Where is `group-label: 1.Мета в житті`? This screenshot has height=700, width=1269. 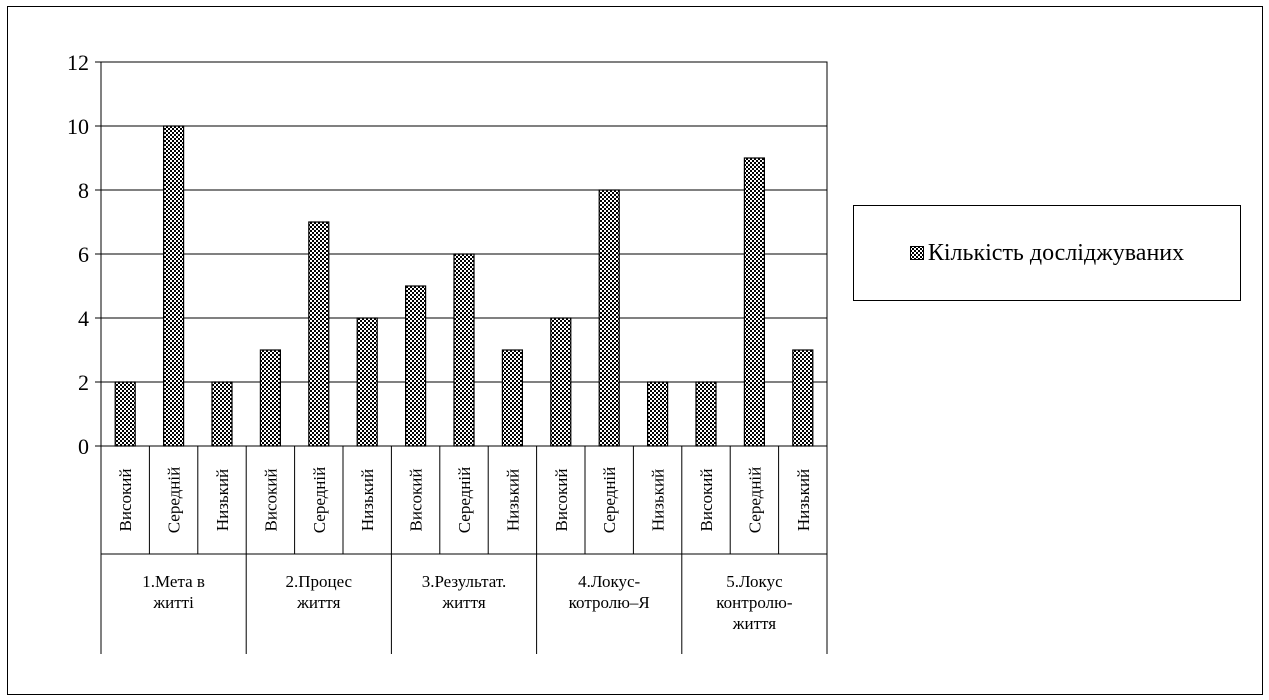
group-label: 1.Мета в житті is located at coordinates (173, 592).